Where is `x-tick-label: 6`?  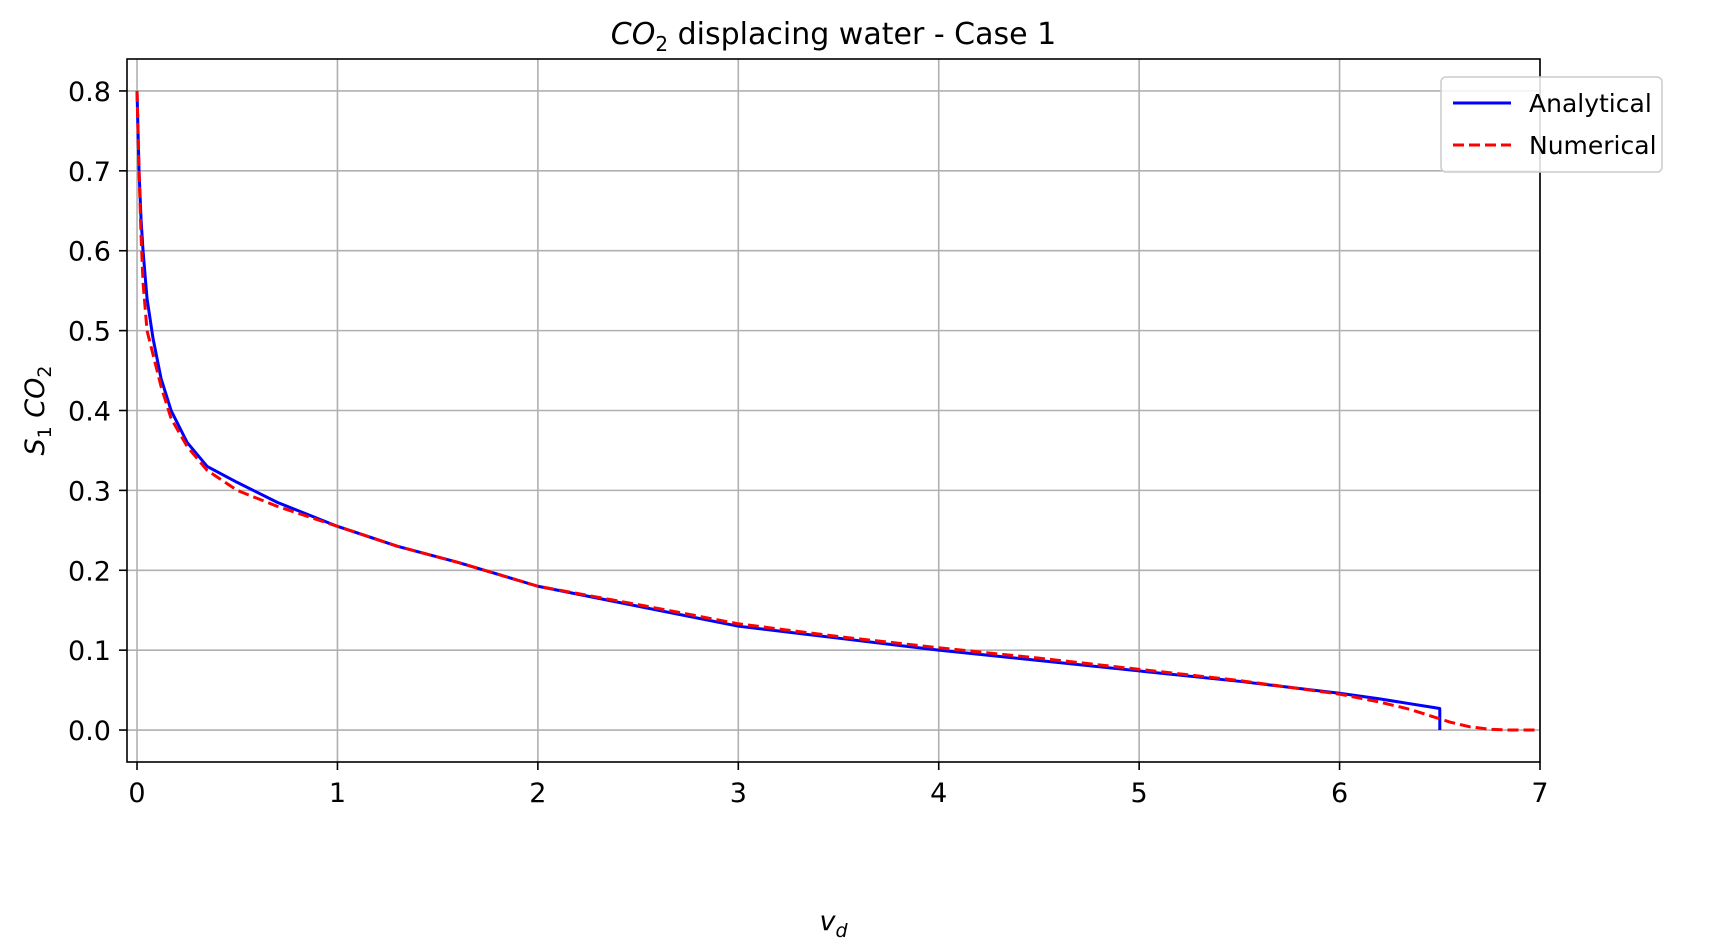
x-tick-label: 6 is located at coordinates (1339, 793).